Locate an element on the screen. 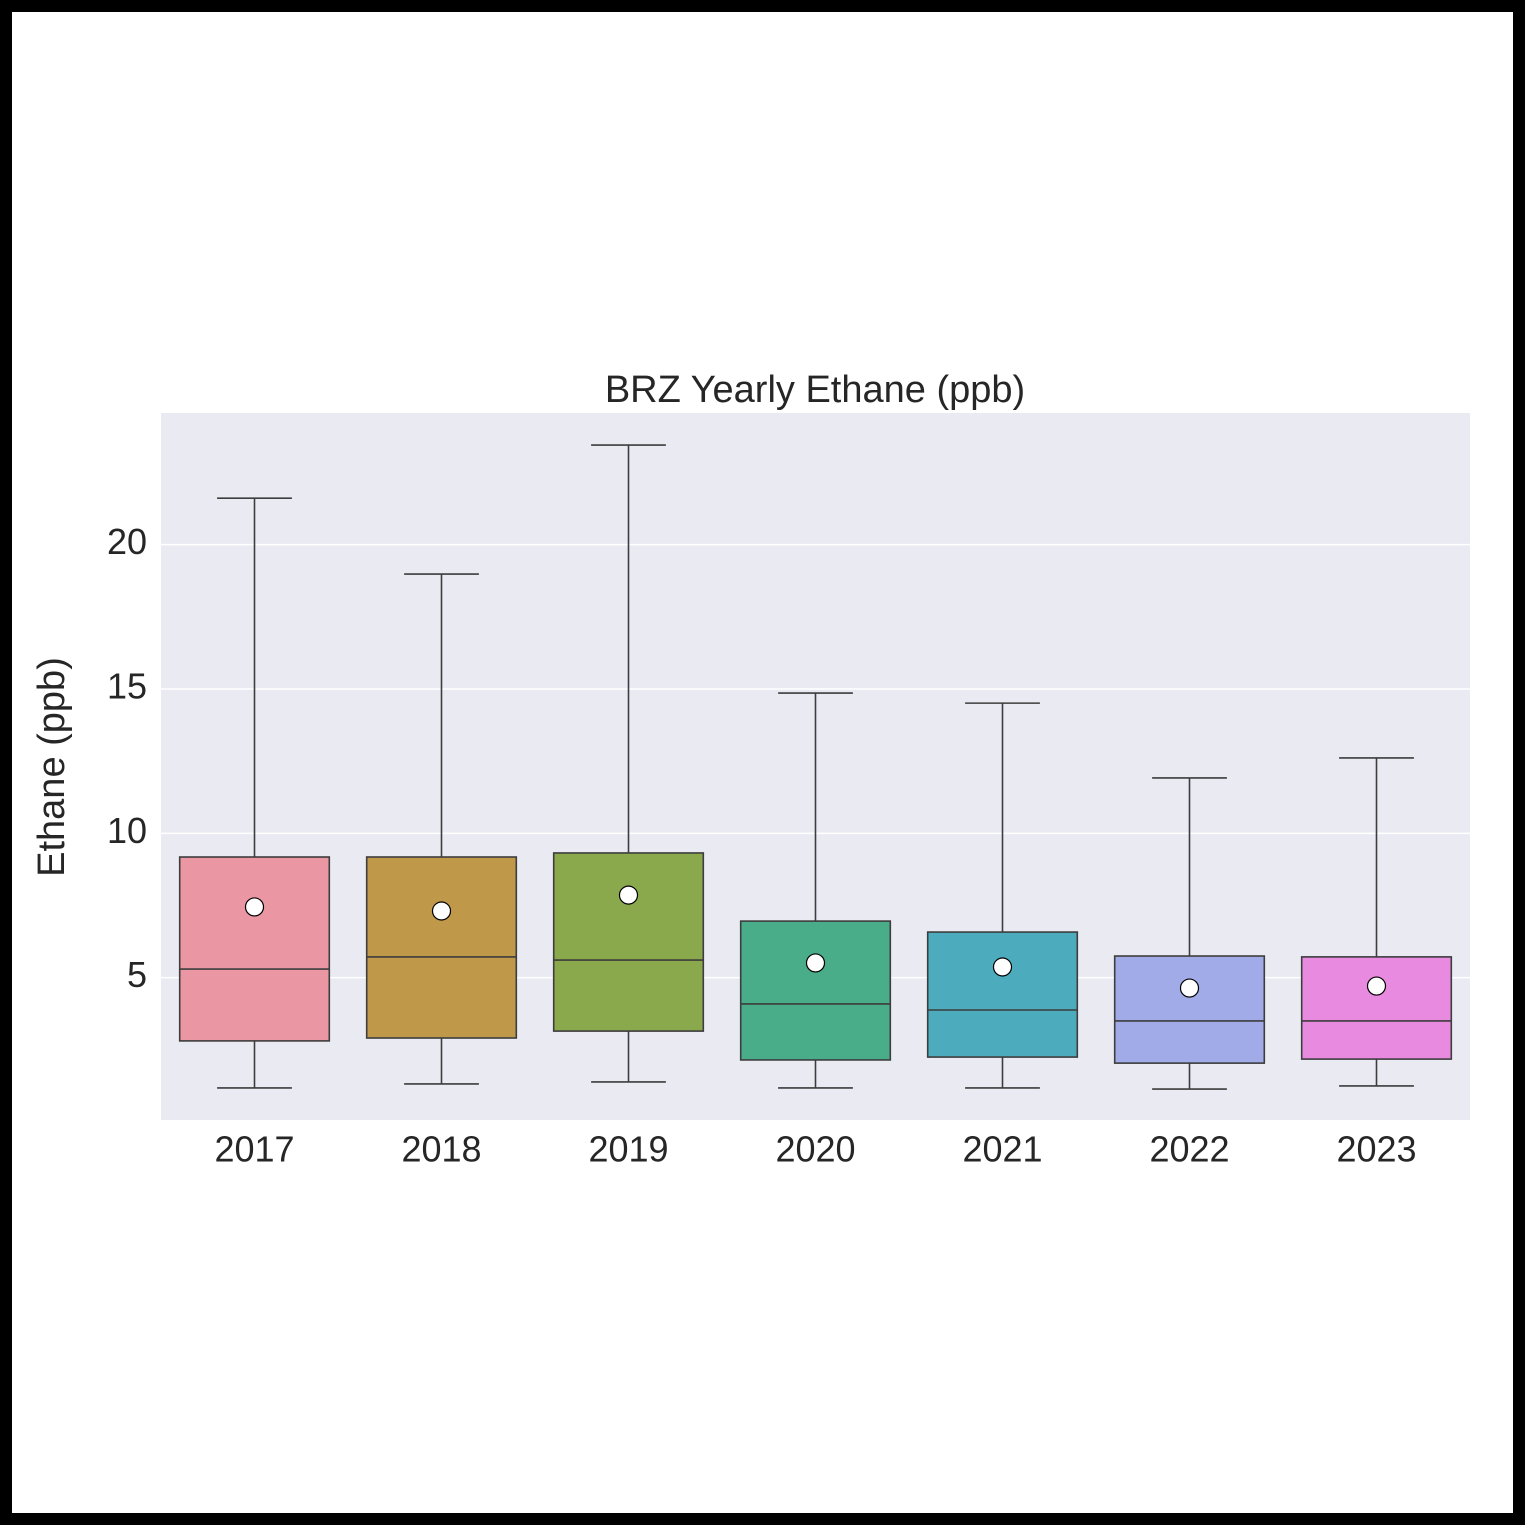 The image size is (1525, 1525). x-tick-label: 2017 is located at coordinates (254, 1149).